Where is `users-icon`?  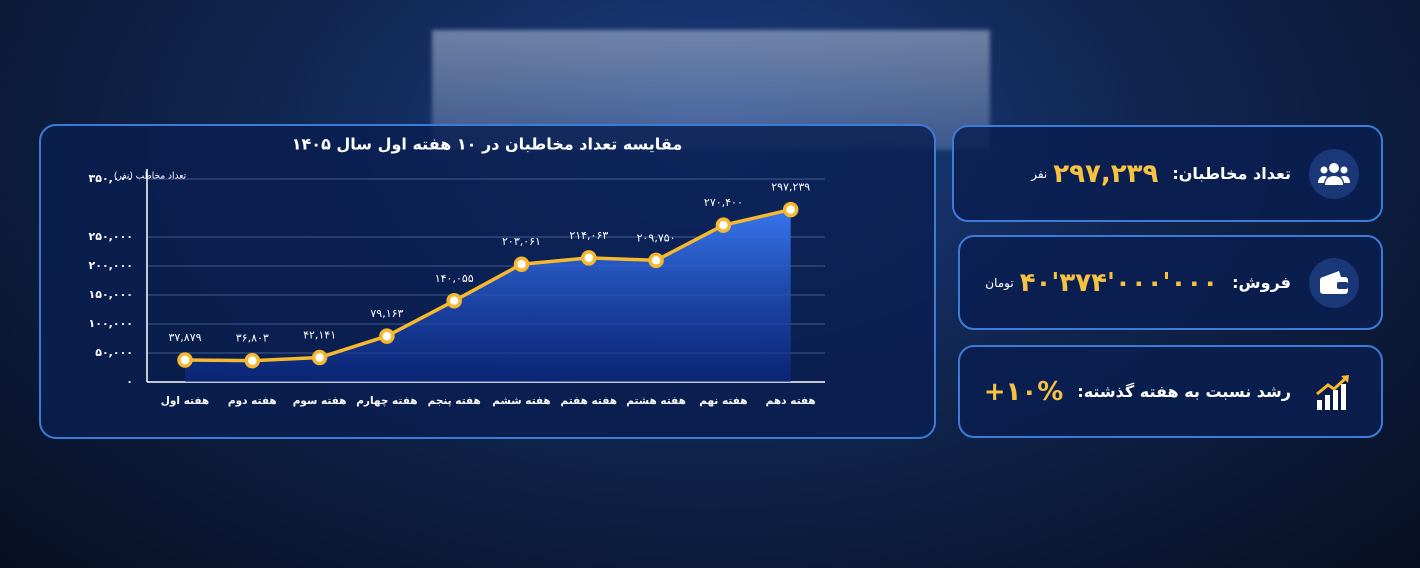
users-icon is located at coordinates (1334, 173).